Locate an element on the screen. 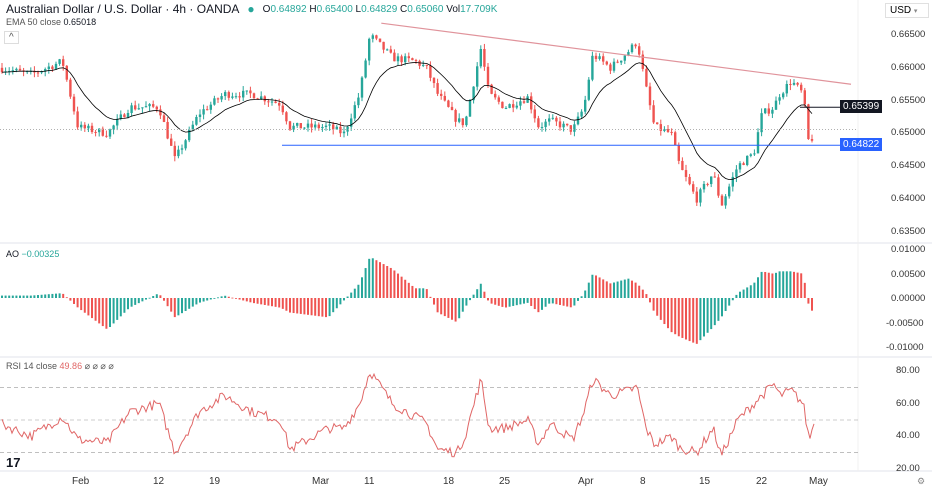 The image size is (932, 492). rsi-tick-label: 20.00 is located at coordinates (908, 468).